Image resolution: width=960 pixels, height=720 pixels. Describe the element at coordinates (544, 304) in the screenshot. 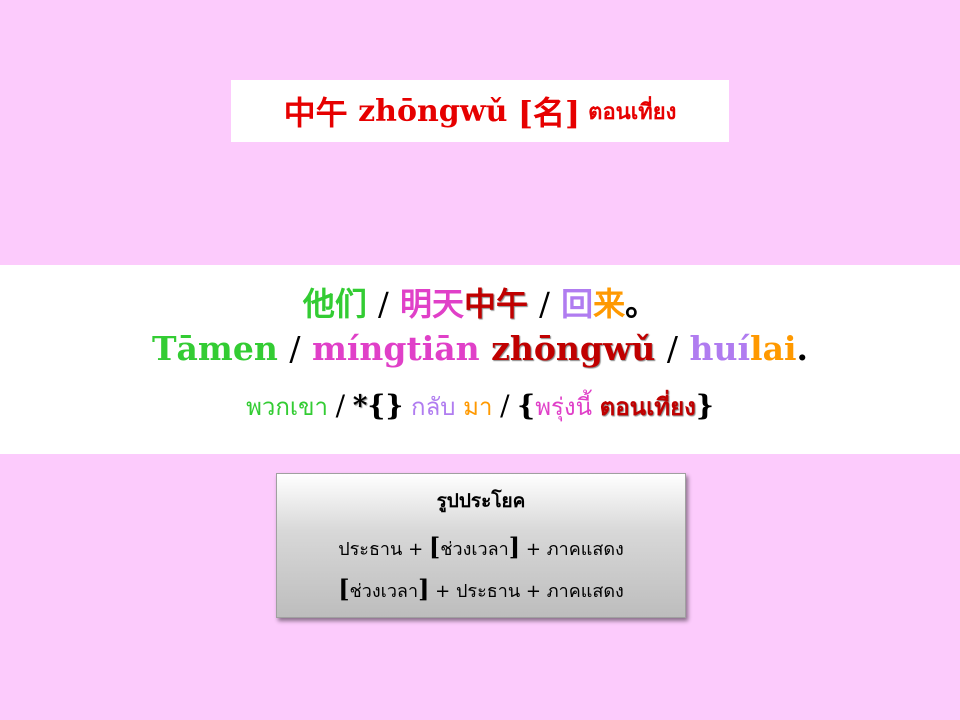

I see `hanzi-sep-2: /` at that location.